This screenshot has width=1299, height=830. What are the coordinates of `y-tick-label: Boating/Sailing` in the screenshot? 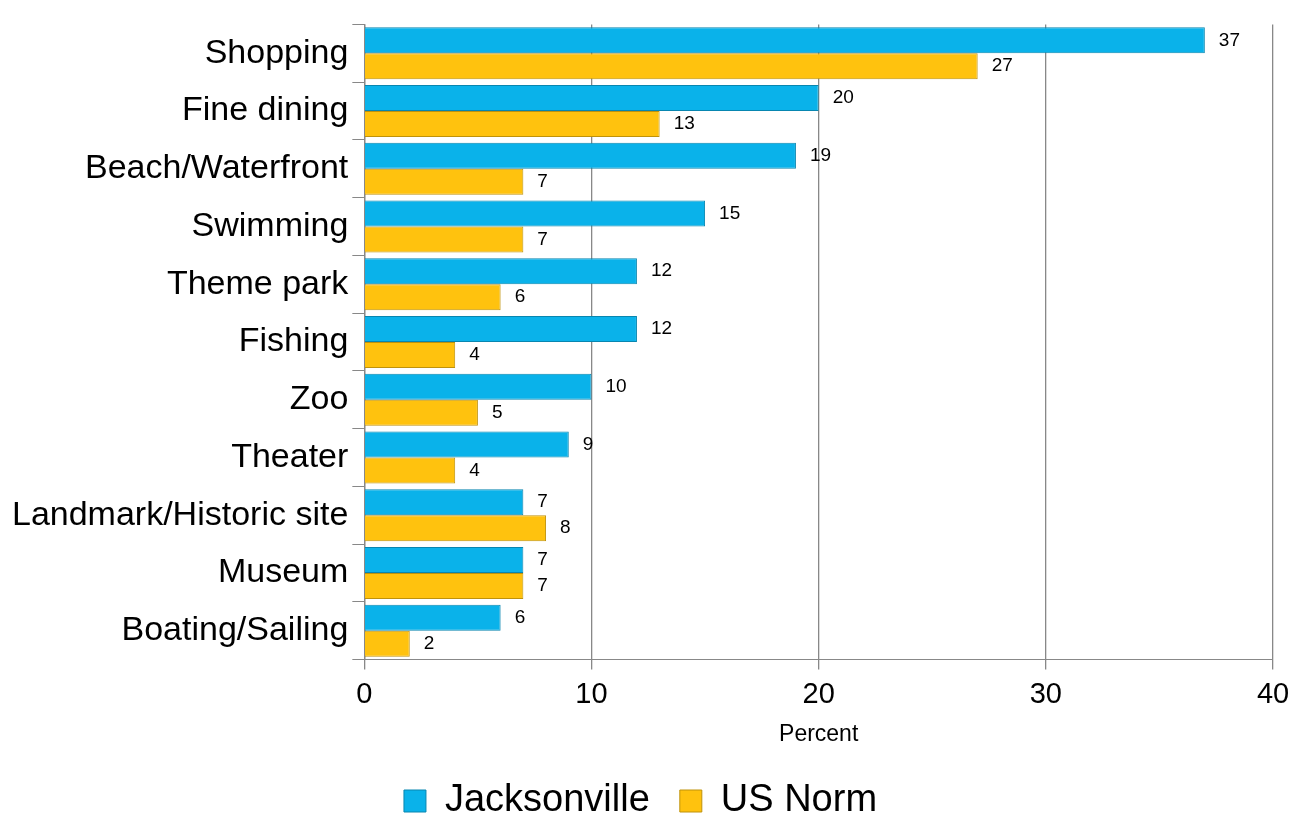 It's located at (235, 628).